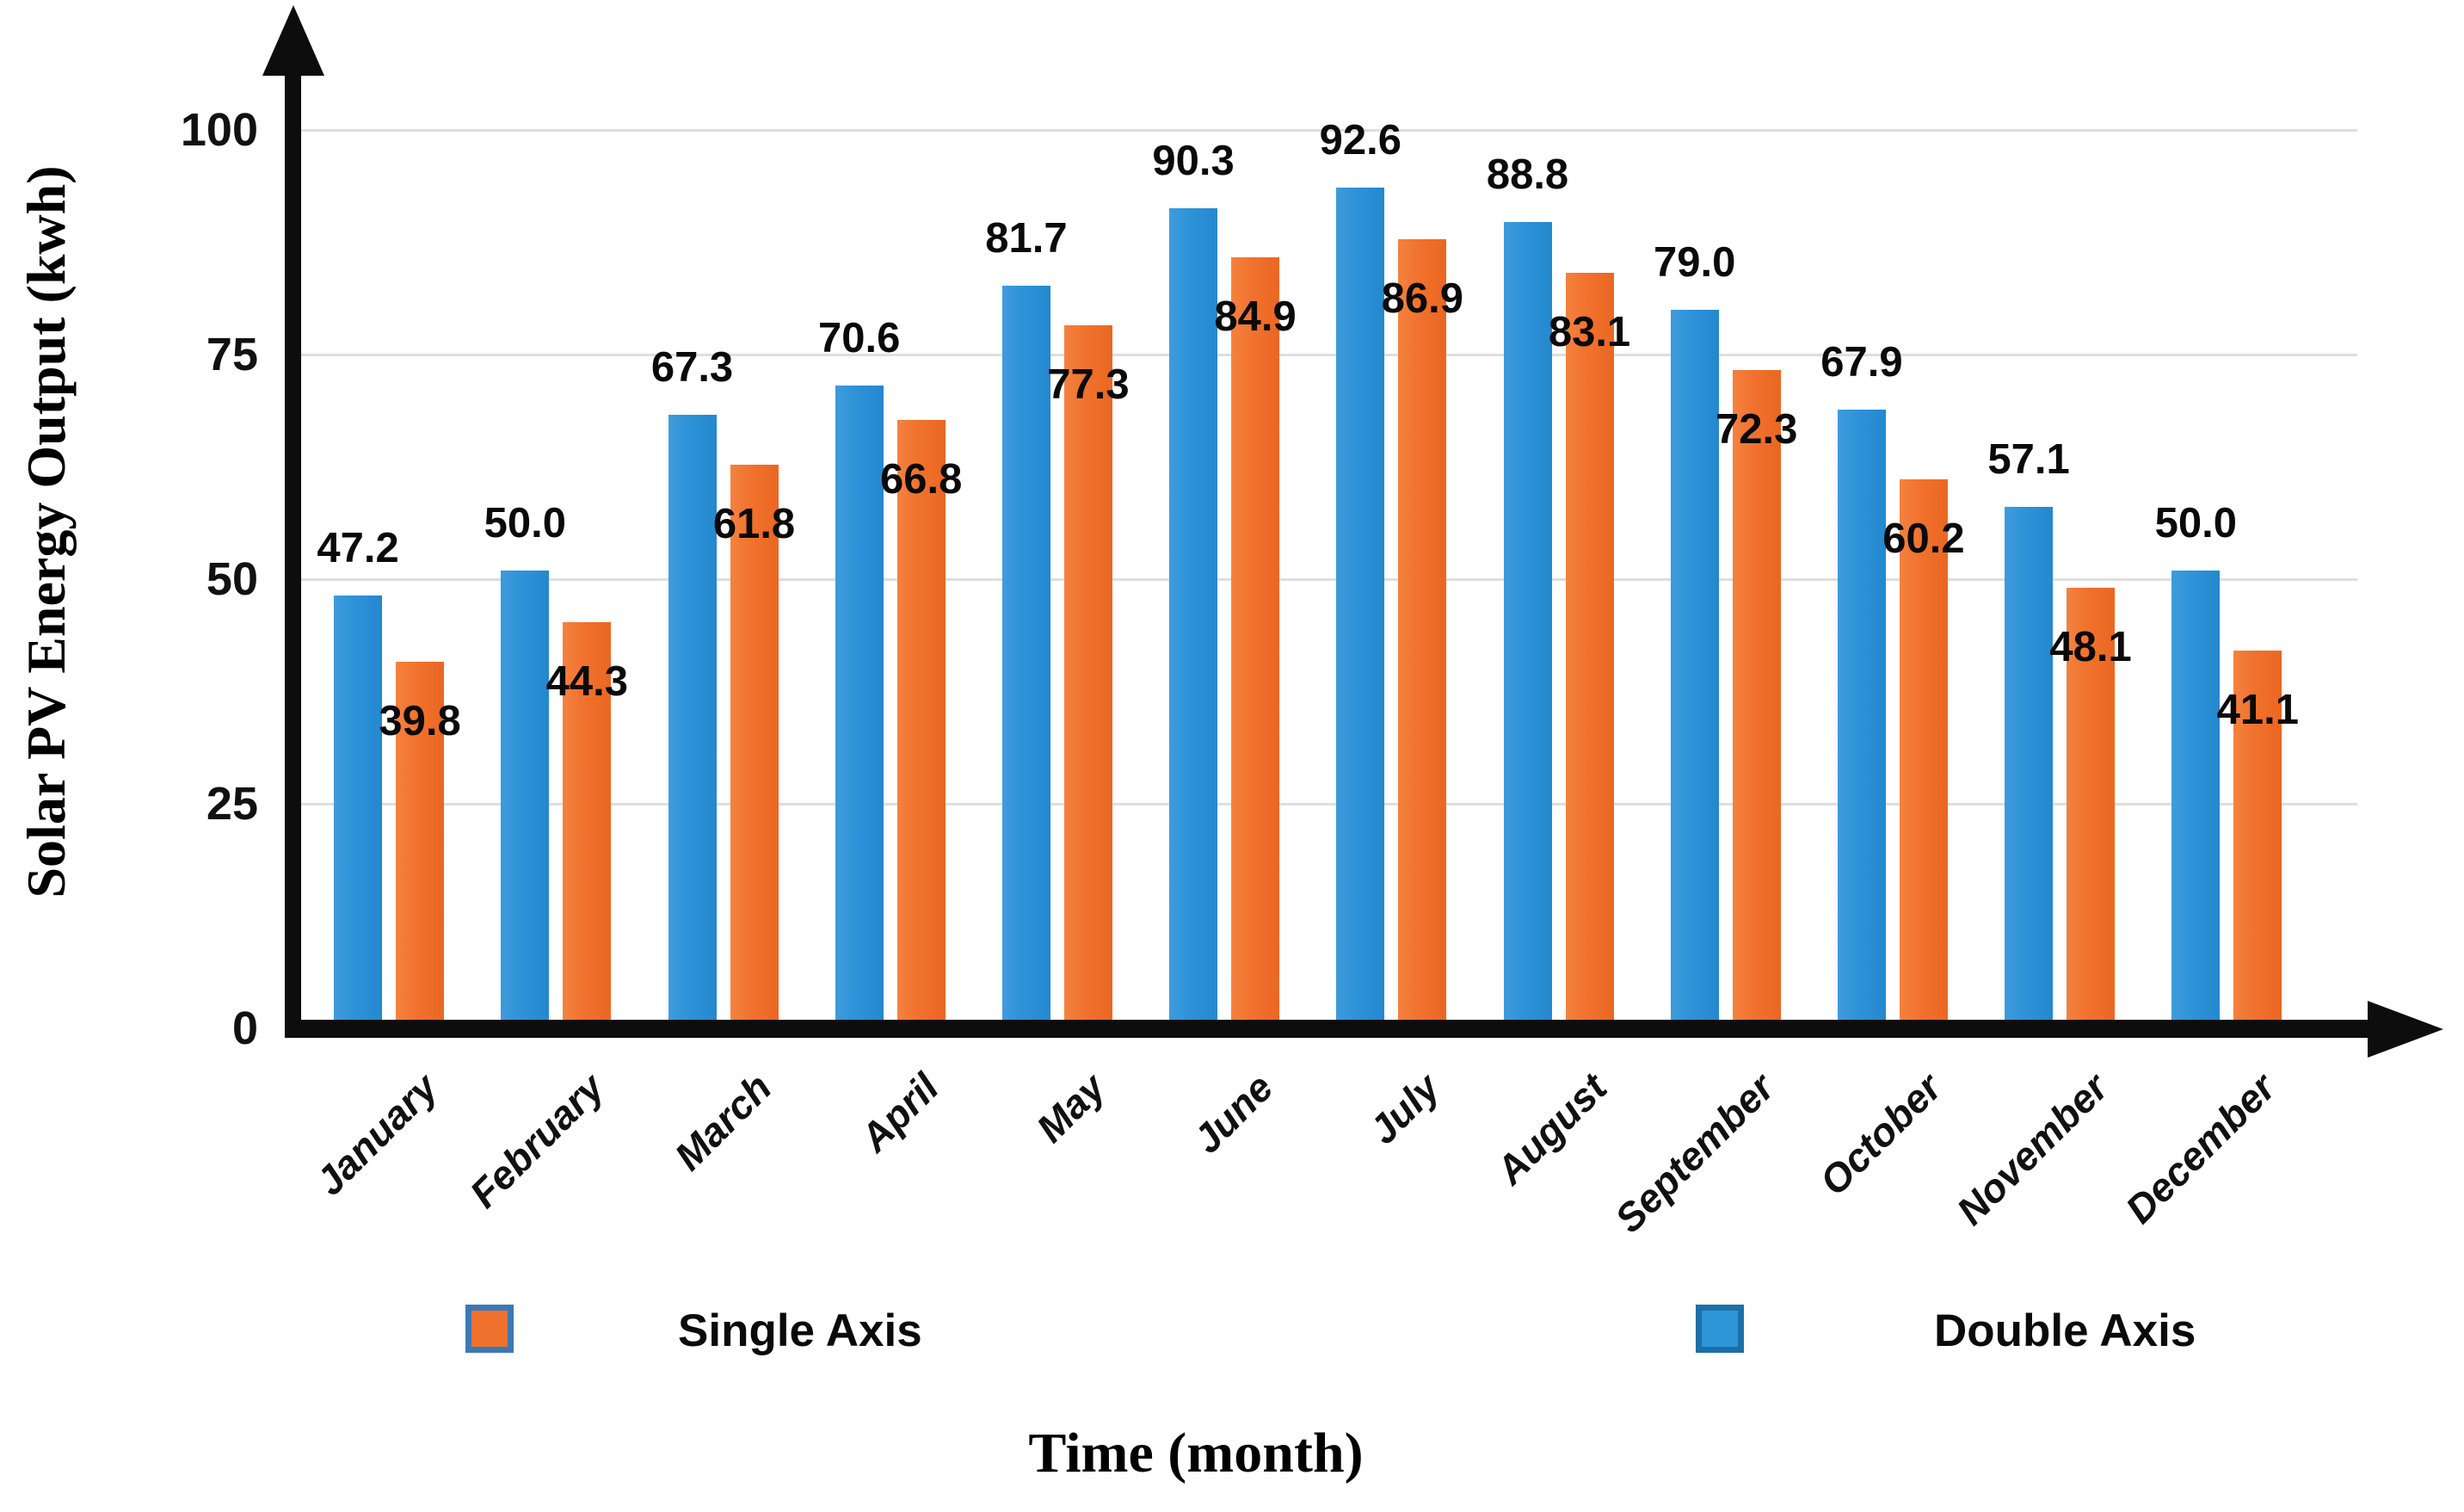 This screenshot has height=1512, width=2464. What do you see at coordinates (293, 40) in the screenshot?
I see `y-axis-arrow-icon` at bounding box center [293, 40].